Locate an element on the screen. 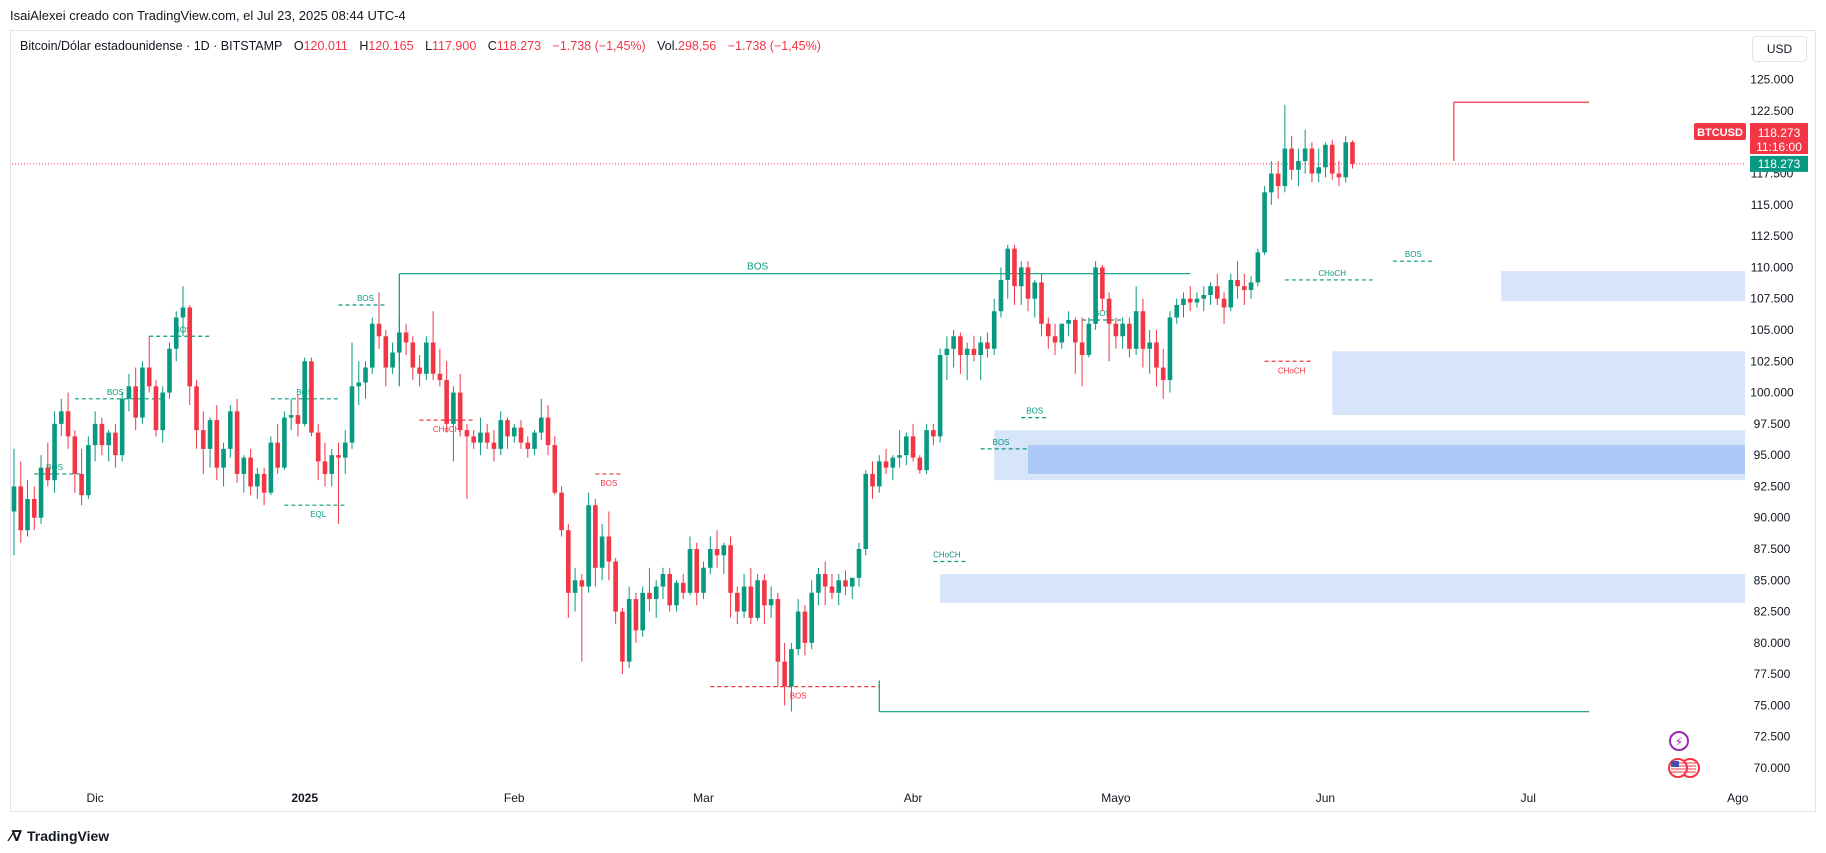 Image resolution: width=1826 pixels, height=853 pixels. high-label: H is located at coordinates (364, 46).